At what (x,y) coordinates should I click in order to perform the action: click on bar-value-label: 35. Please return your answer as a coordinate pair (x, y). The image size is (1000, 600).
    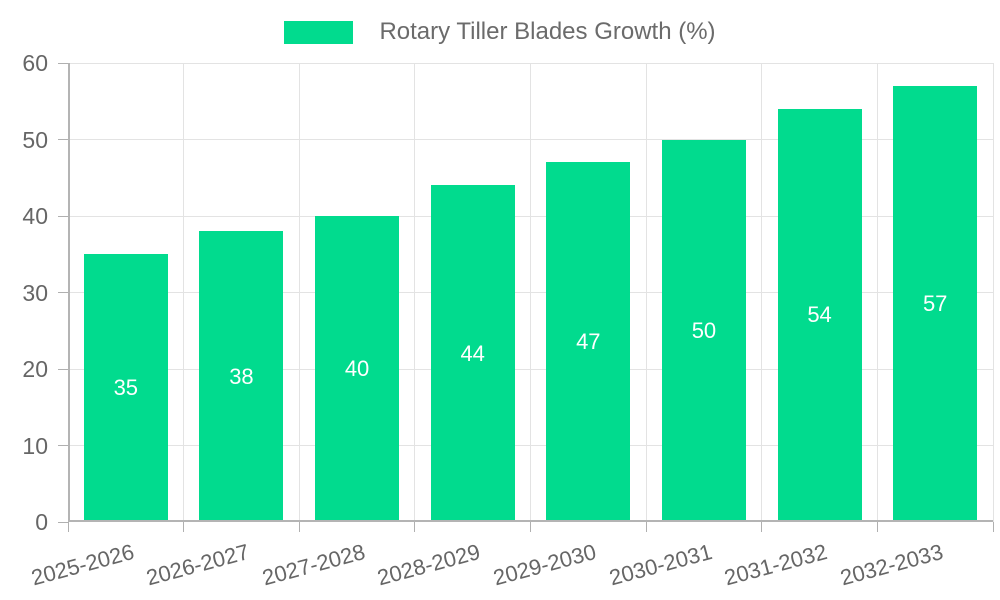
    Looking at the image, I should click on (126, 388).